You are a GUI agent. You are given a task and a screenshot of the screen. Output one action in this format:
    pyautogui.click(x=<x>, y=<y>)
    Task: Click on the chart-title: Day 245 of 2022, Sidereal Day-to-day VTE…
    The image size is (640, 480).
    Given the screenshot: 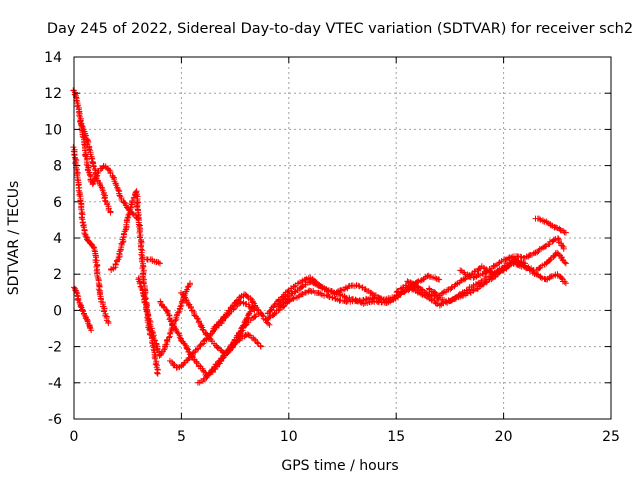 What is the action you would take?
    pyautogui.click(x=340, y=29)
    